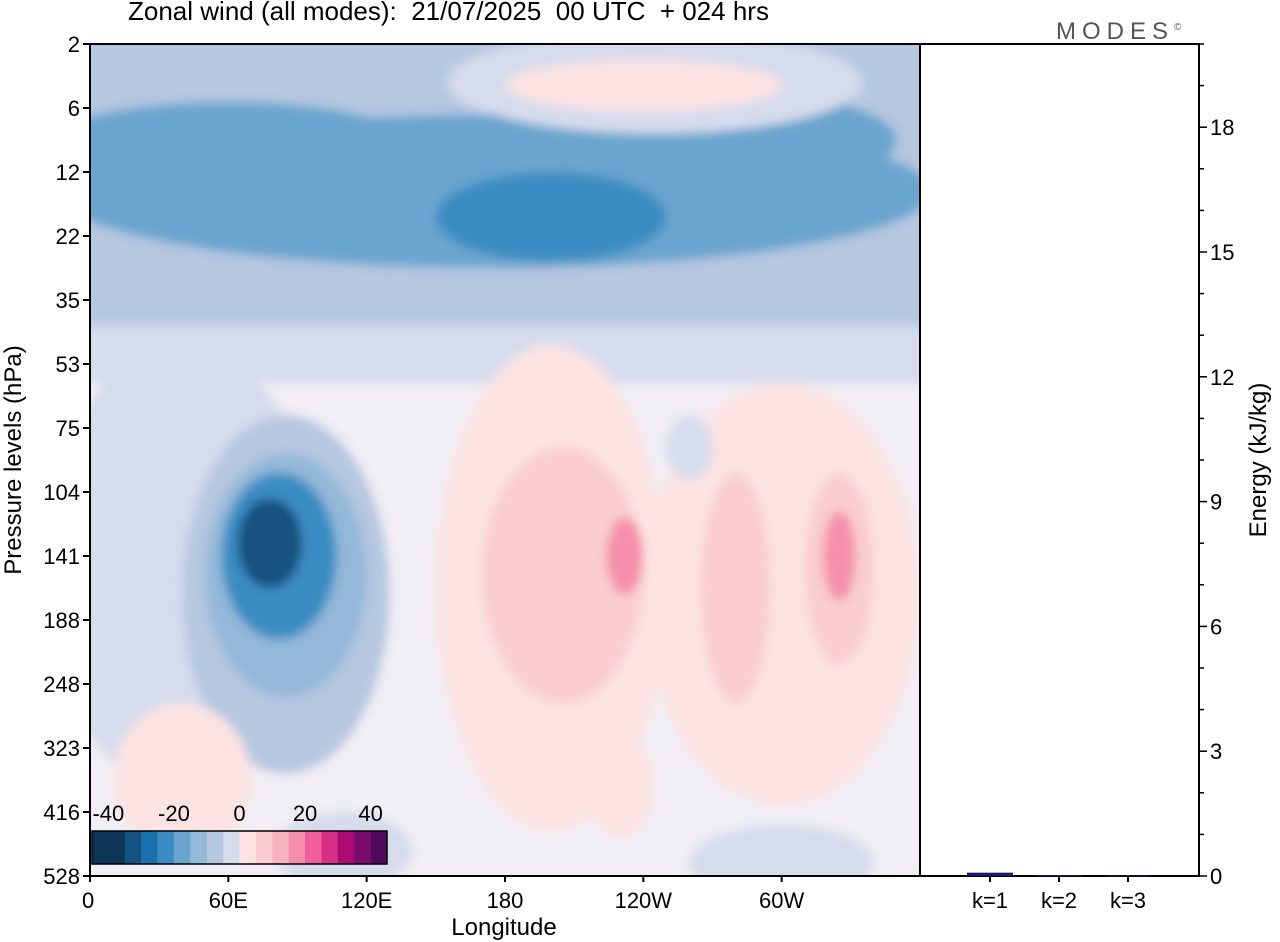  Describe the element at coordinates (1222, 127) in the screenshot. I see `energy-tick-label: 18` at that location.